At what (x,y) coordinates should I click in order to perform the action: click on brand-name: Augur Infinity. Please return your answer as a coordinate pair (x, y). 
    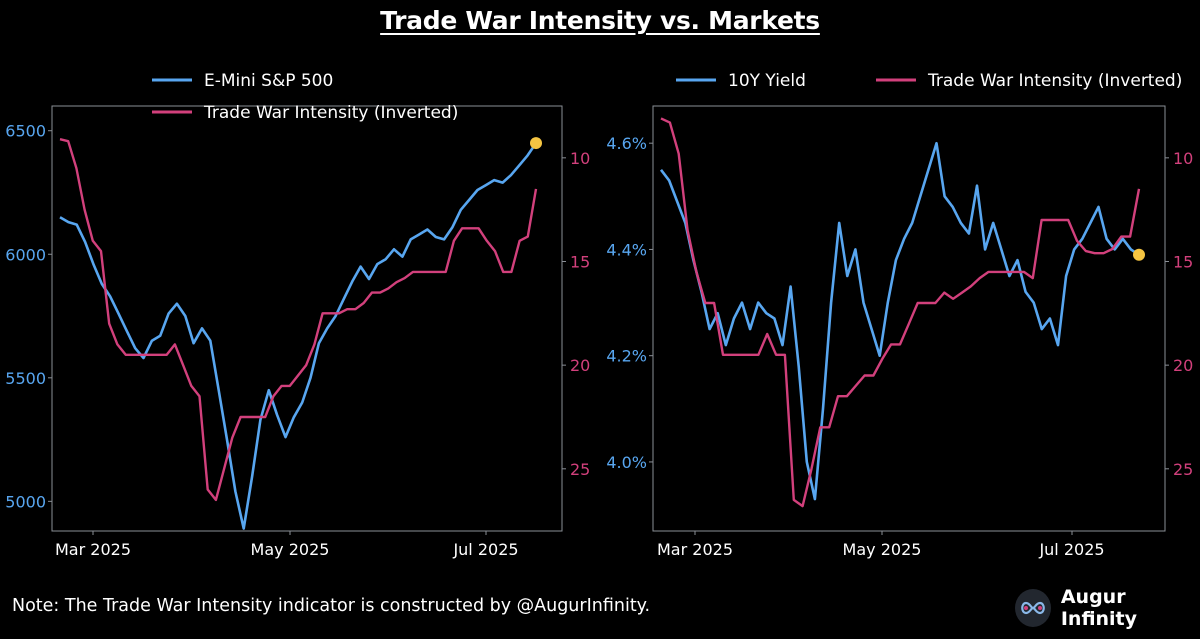
    Looking at the image, I should click on (1099, 608).